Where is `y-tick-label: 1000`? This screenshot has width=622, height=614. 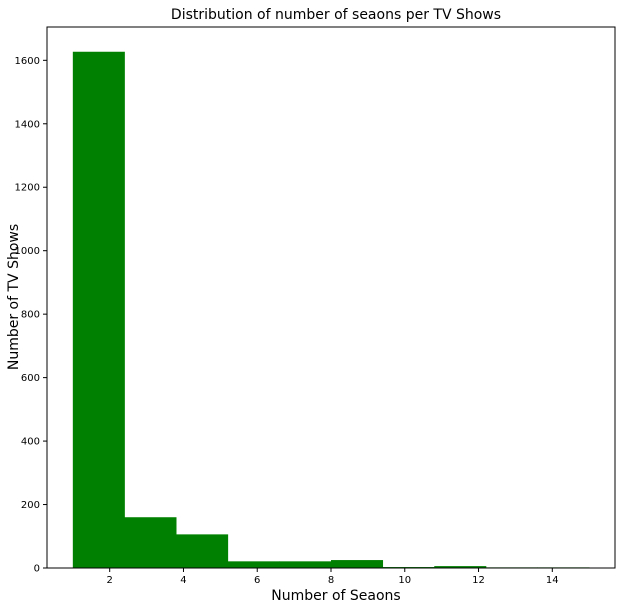
y-tick-label: 1000 is located at coordinates (27, 251).